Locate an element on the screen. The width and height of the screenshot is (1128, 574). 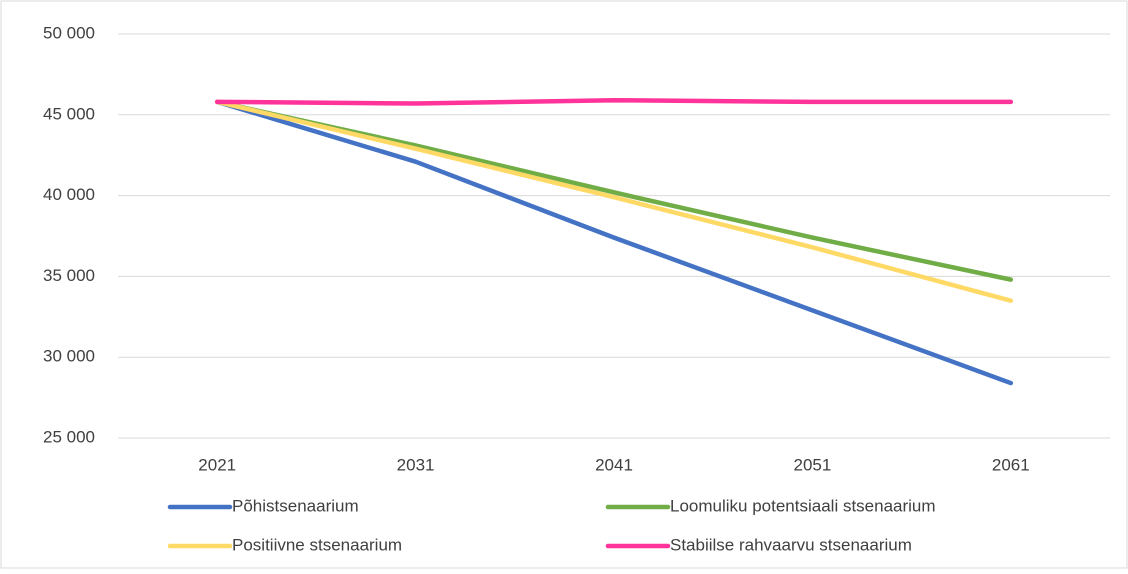
y-tick-label: 25 000 is located at coordinates (69, 436).